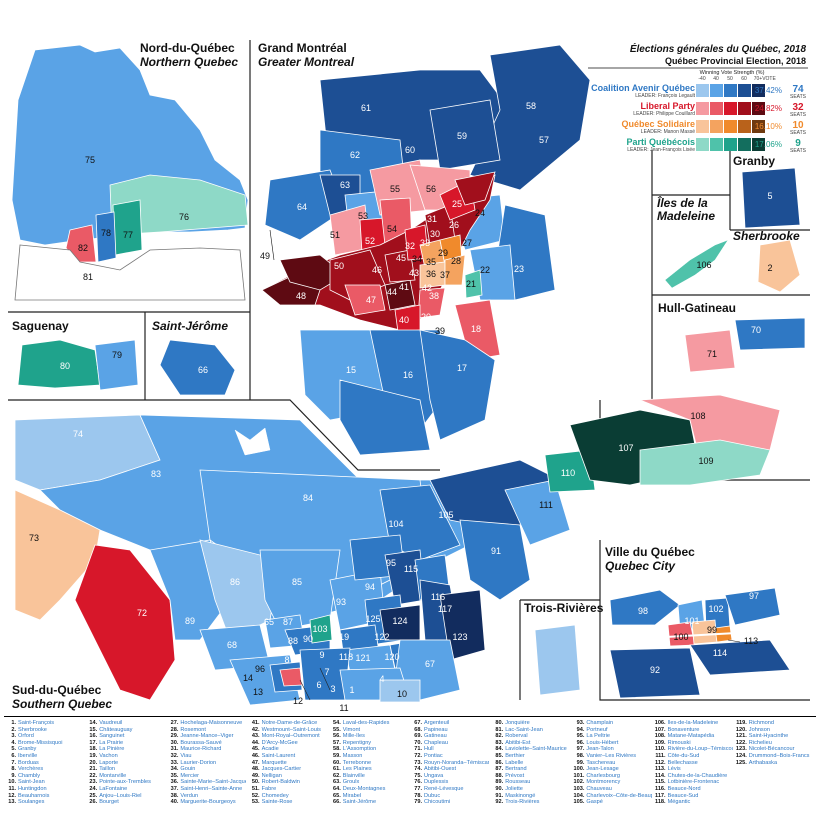 This screenshot has width=820, height=823. I want to click on riding-entry-name: Fabre, so click(269, 788).